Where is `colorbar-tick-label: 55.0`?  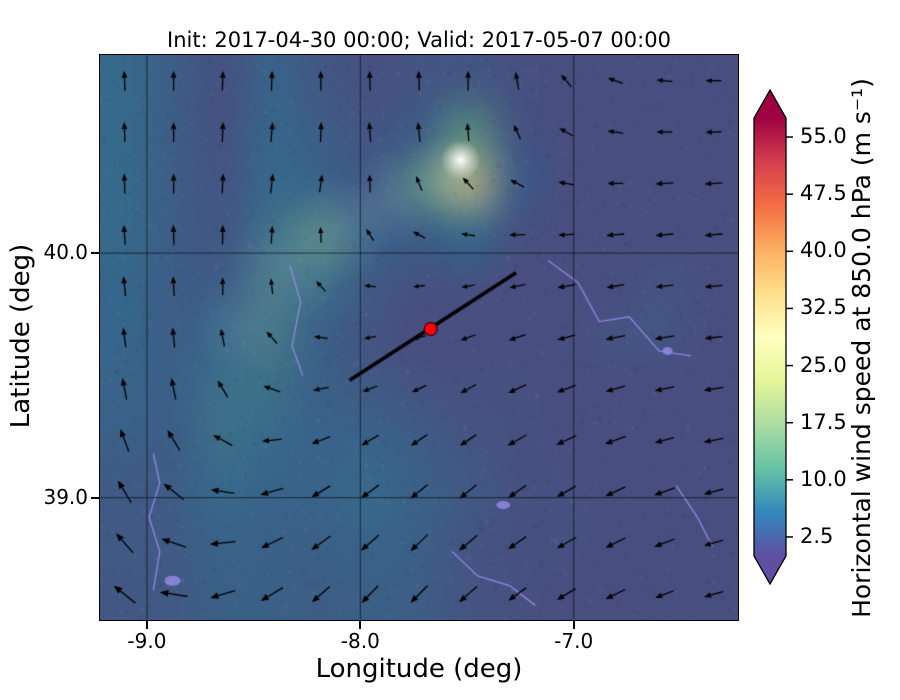 colorbar-tick-label: 55.0 is located at coordinates (823, 136).